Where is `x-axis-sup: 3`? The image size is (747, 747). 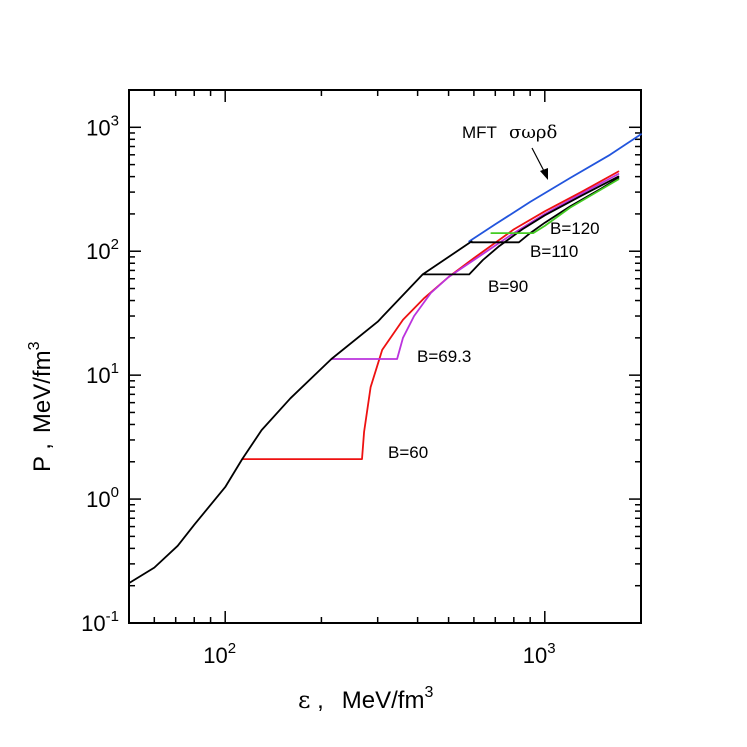 x-axis-sup: 3 is located at coordinates (428, 692).